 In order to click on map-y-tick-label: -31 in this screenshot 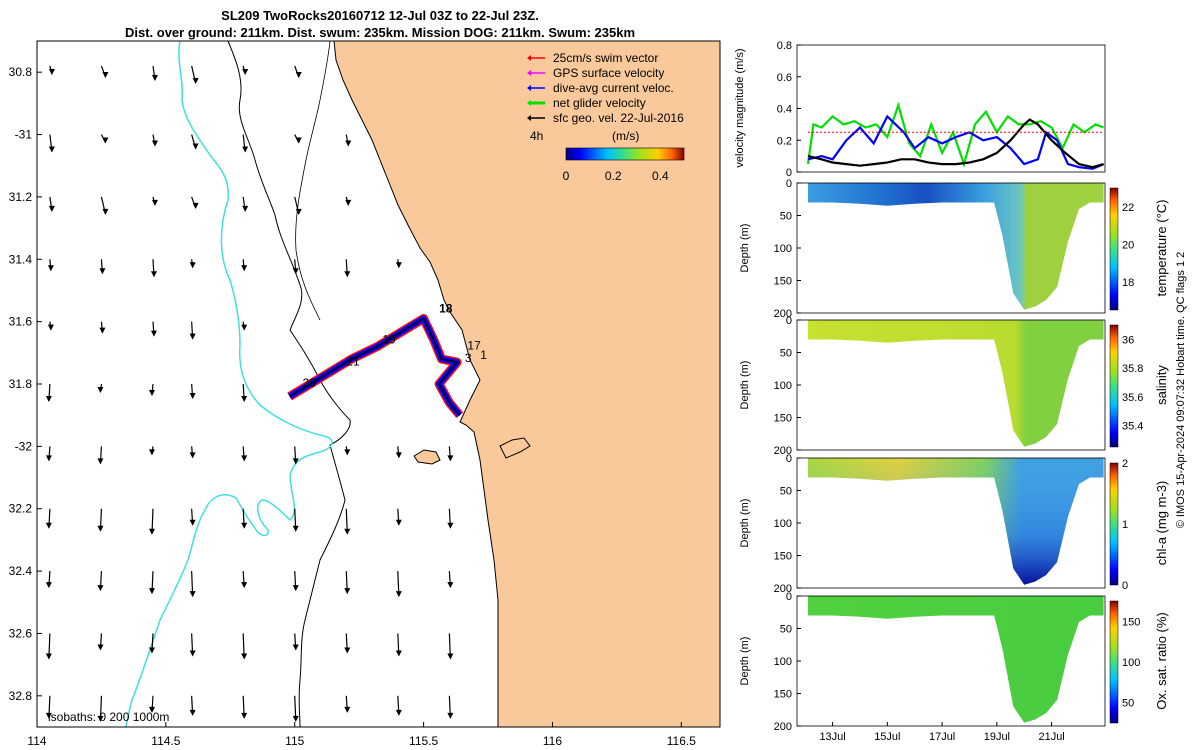, I will do `click(24, 135)`.